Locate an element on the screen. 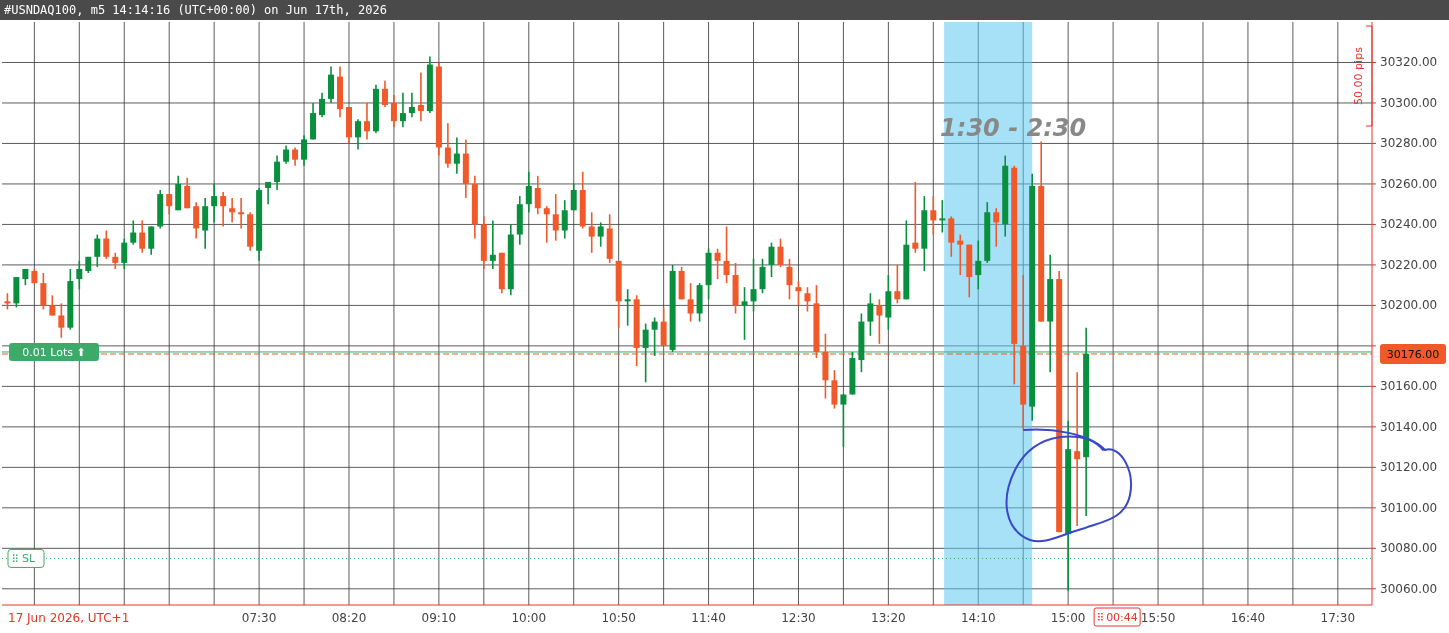 The width and height of the screenshot is (1449, 633). x-tick-label: 12:30 is located at coordinates (798, 618).